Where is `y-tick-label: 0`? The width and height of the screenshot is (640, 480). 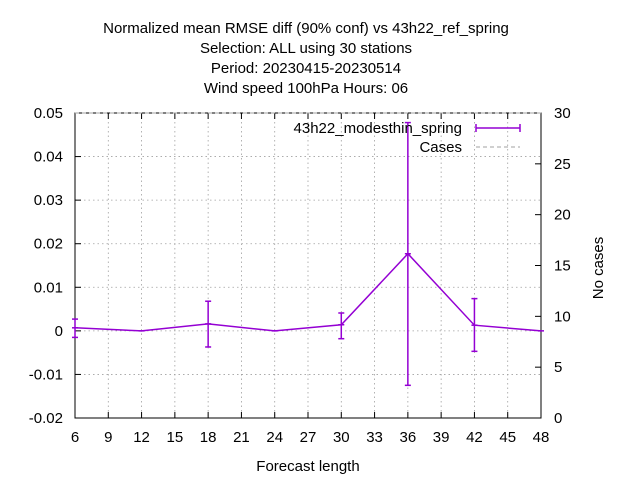
y-tick-label: 0 is located at coordinates (59, 331).